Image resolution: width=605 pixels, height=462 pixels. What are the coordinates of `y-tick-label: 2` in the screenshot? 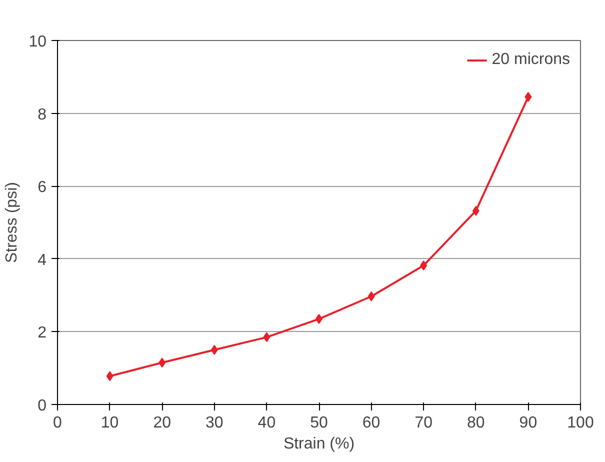 It's located at (42, 333).